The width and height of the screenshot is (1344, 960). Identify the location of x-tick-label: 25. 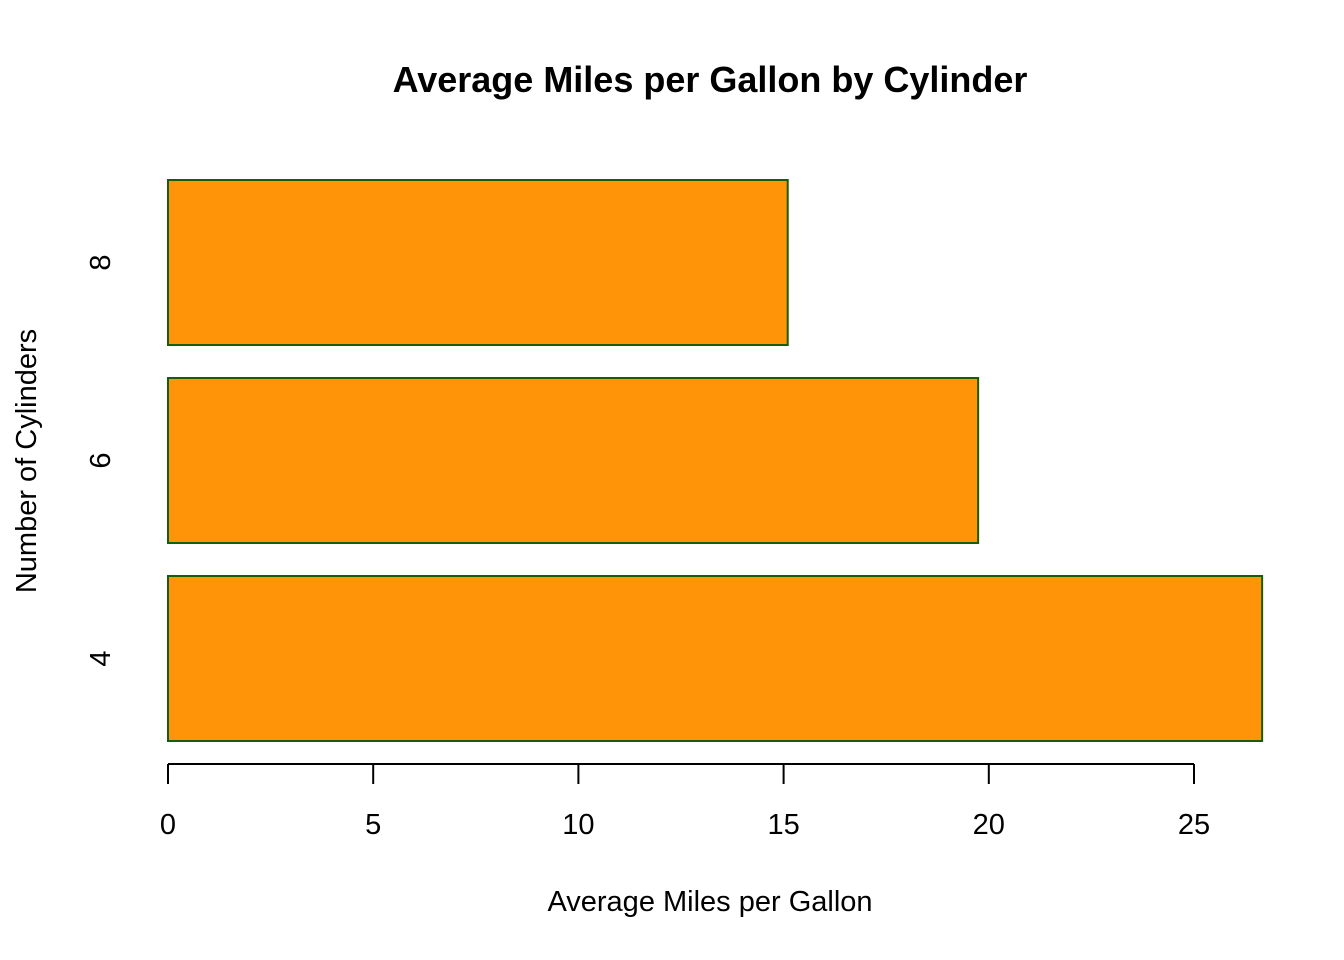
(1194, 825).